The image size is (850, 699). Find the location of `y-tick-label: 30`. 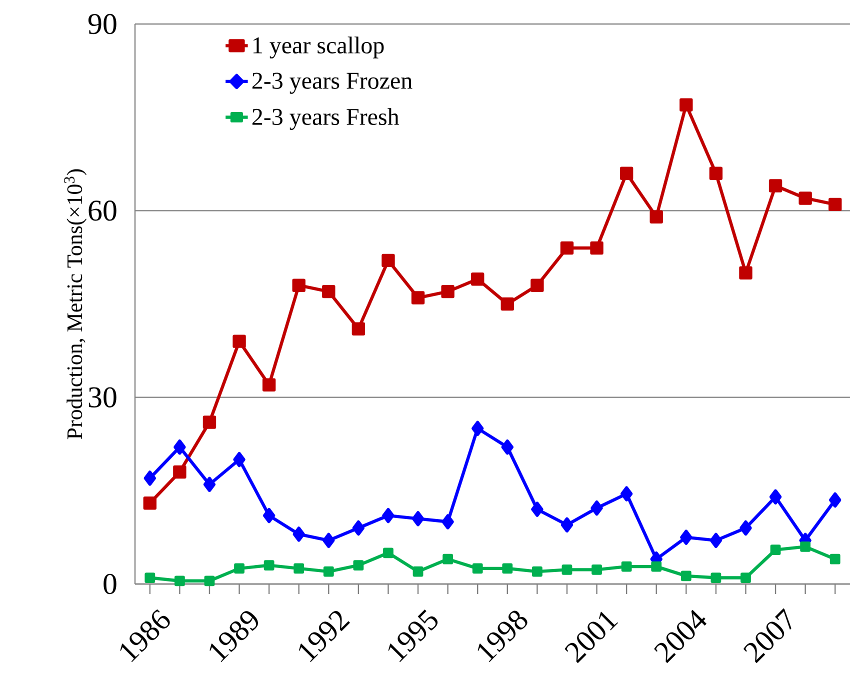

y-tick-label: 30 is located at coordinates (102, 397).